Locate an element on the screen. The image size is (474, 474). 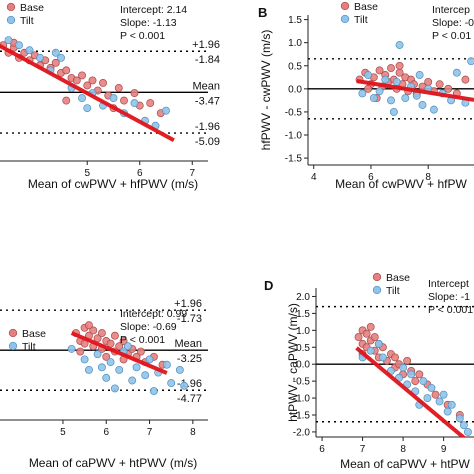
y-tick-label: 1.0 is located at coordinates (295, 43).